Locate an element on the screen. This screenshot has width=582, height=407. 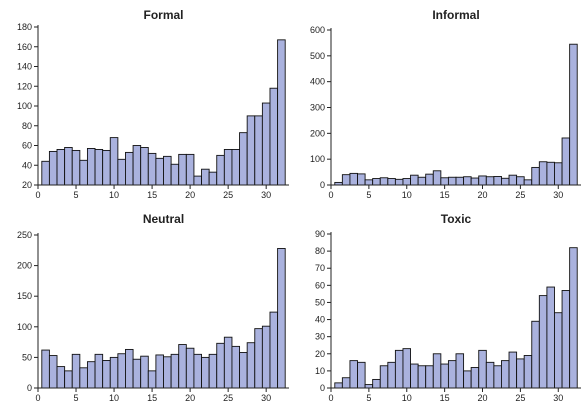
y-tick-label: 300 is located at coordinates (317, 108).